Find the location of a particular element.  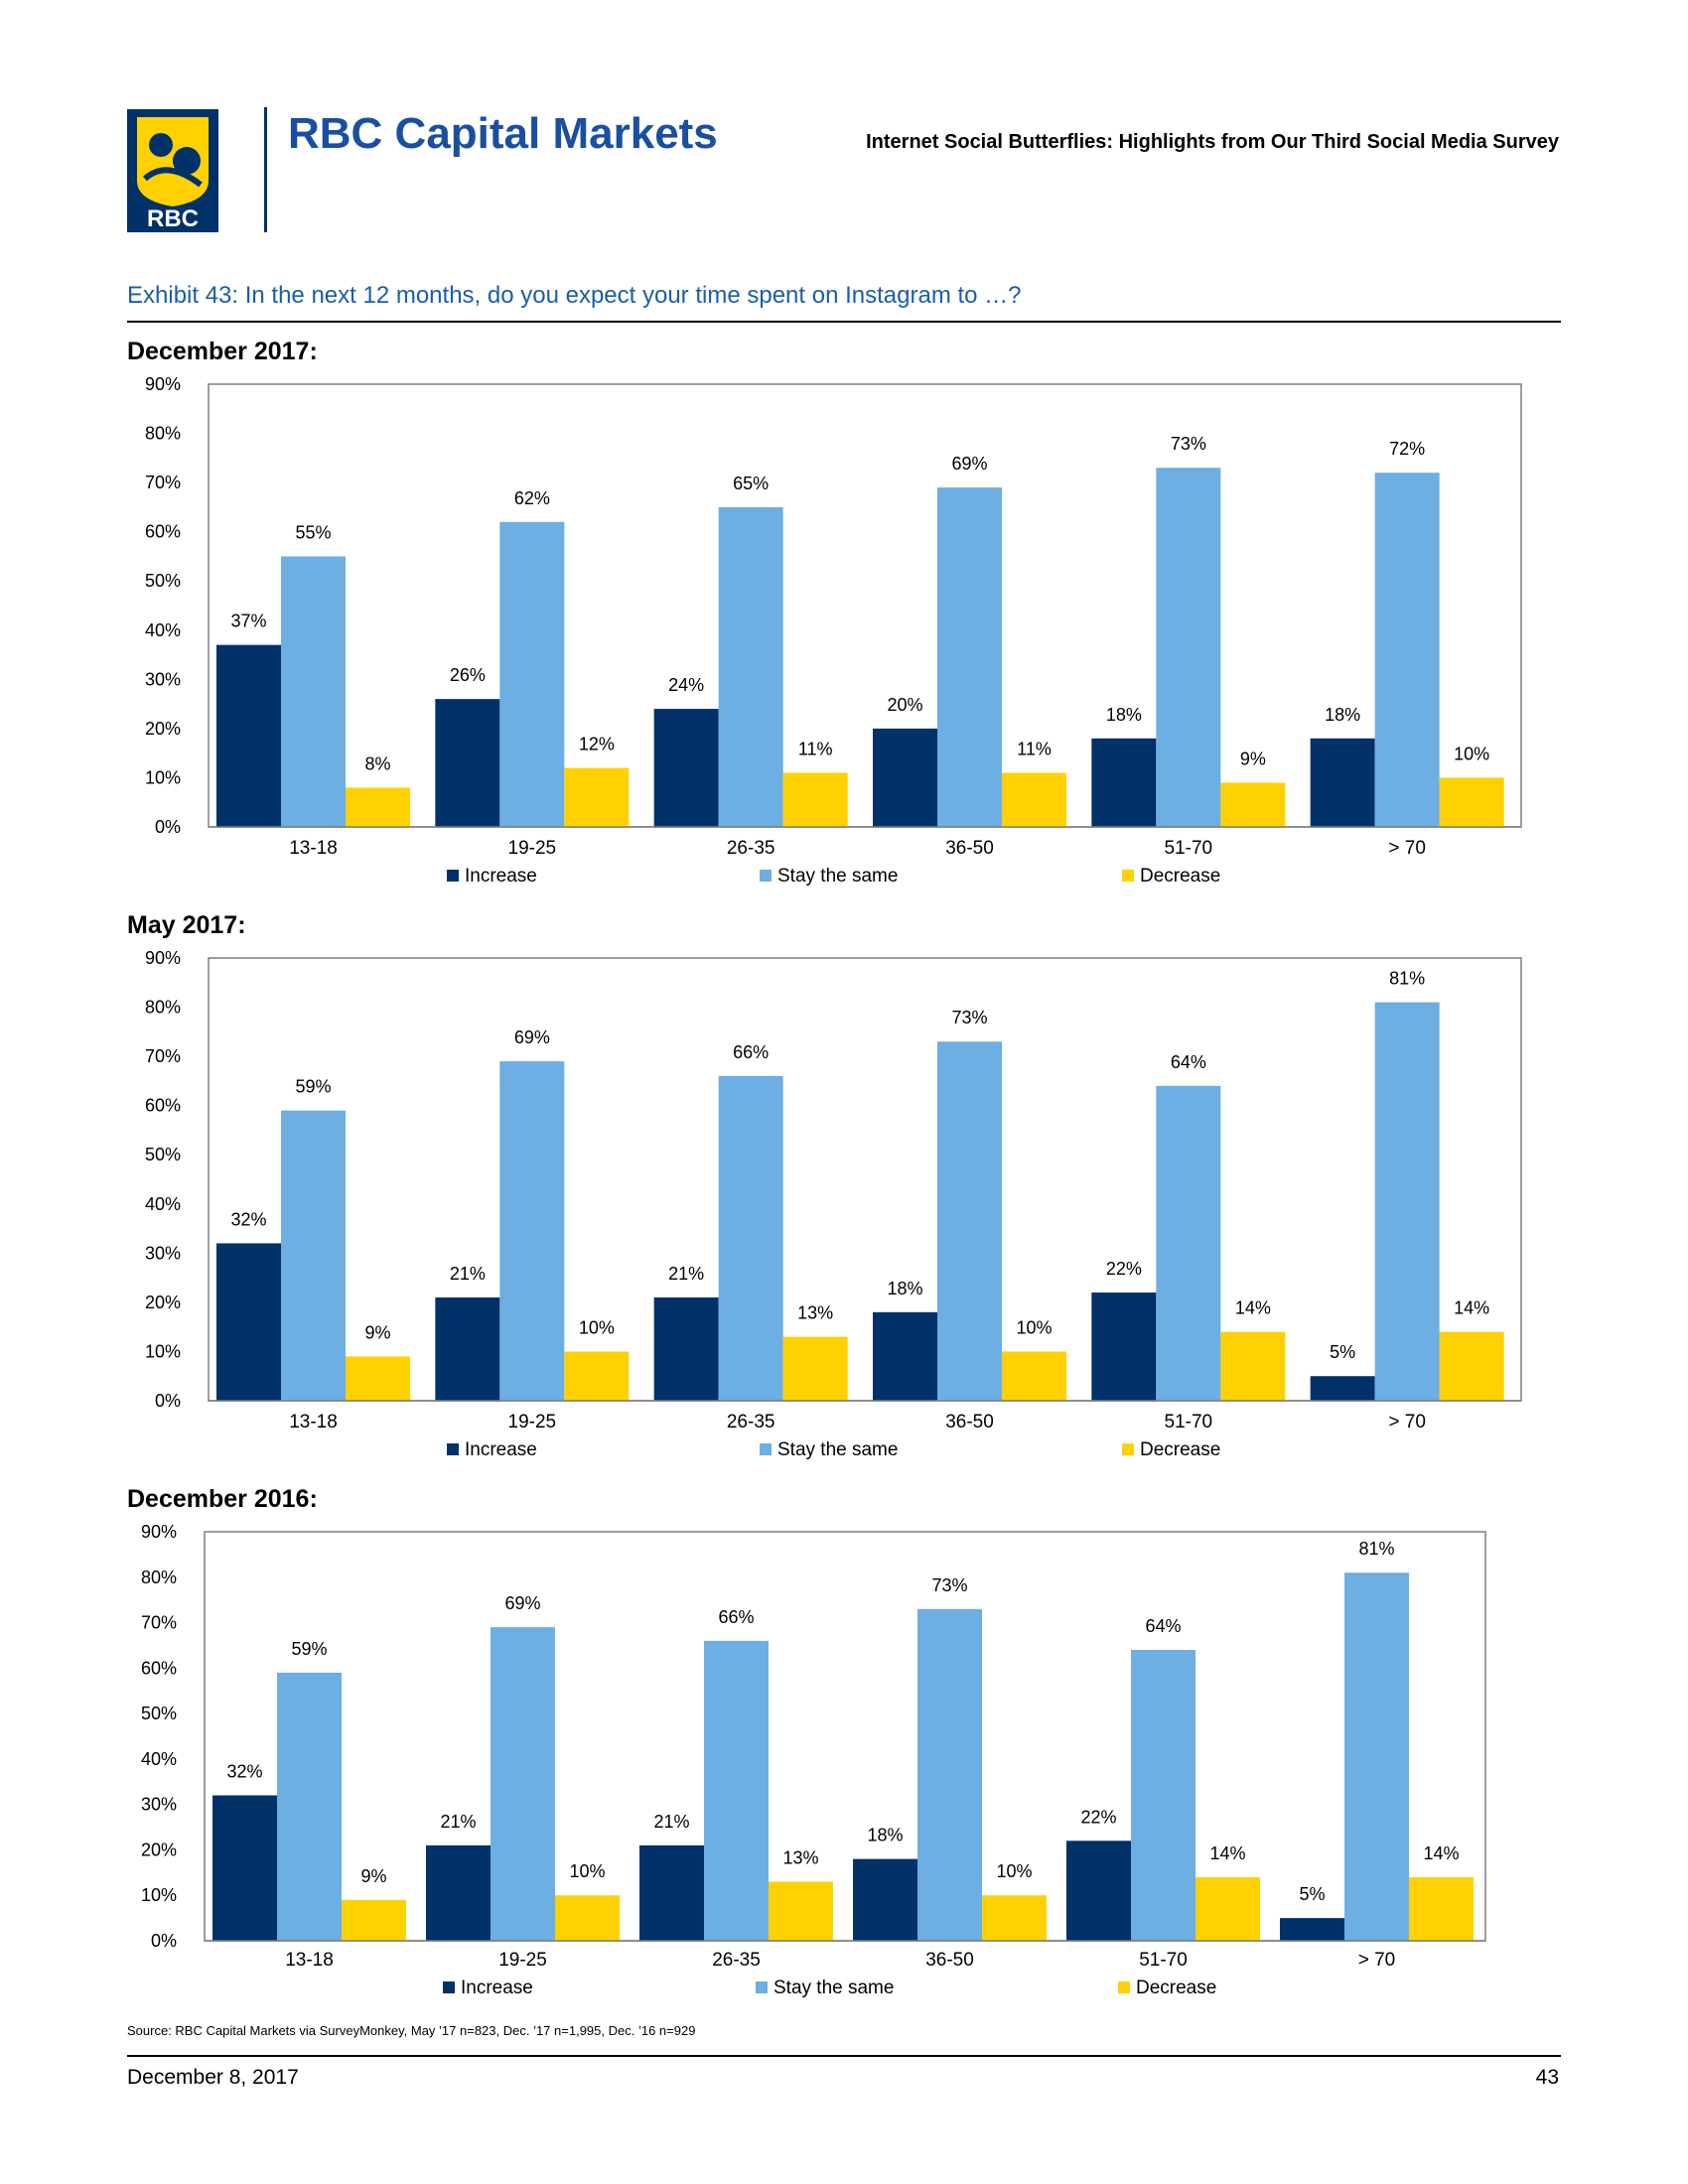

y-tick-label: 90% is located at coordinates (163, 958).